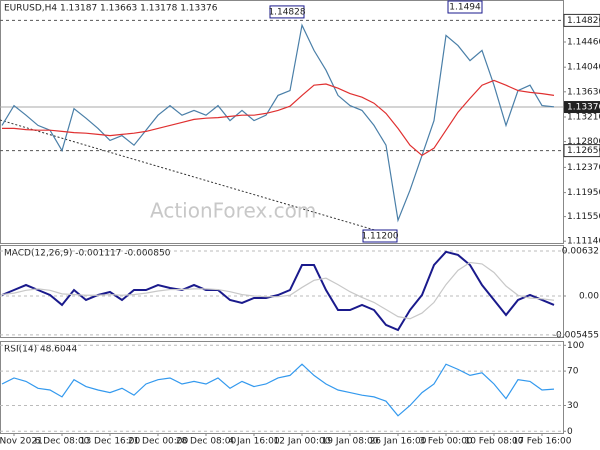 Image resolution: width=600 pixels, height=450 pixels. Describe the element at coordinates (302, 442) in the screenshot. I see `x-tick-label: 12 Jan 00:00` at that location.